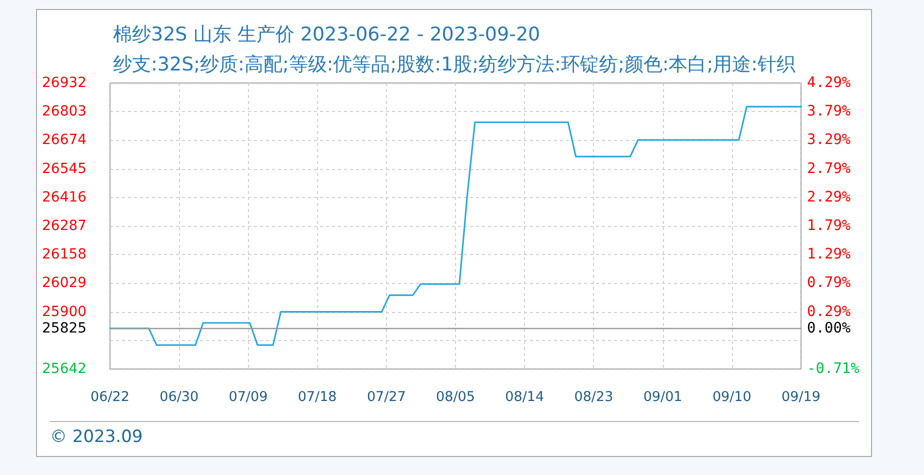  I want to click on y-tick-label: 26287, so click(64, 226).